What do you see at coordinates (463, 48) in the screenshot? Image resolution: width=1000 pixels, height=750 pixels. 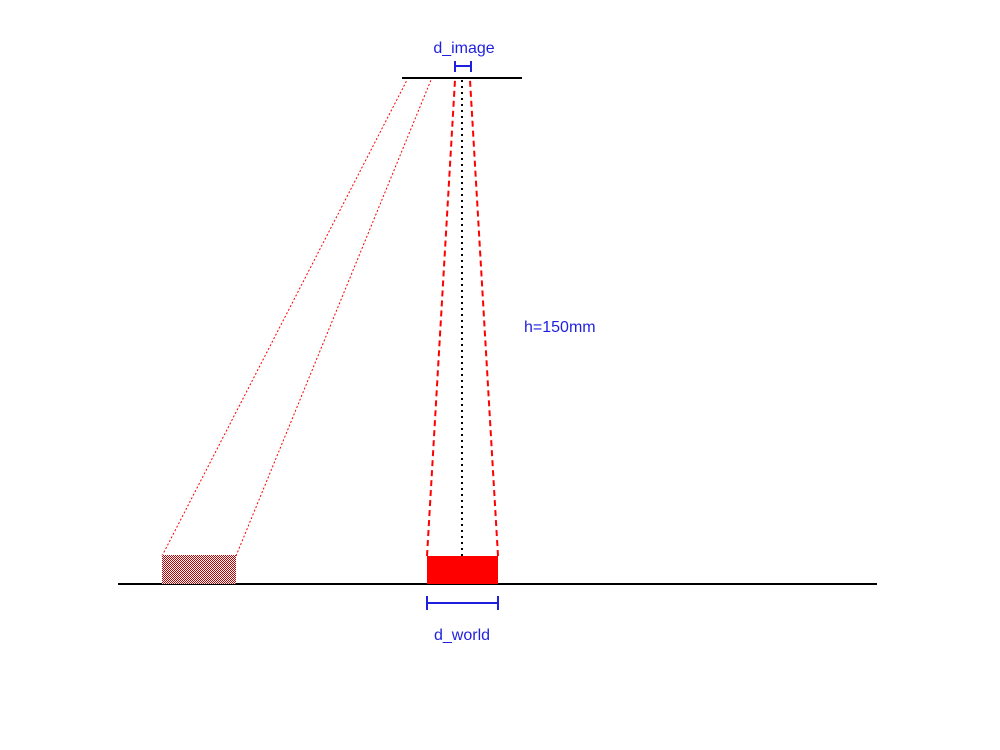 I see `image-width-label: d_image` at bounding box center [463, 48].